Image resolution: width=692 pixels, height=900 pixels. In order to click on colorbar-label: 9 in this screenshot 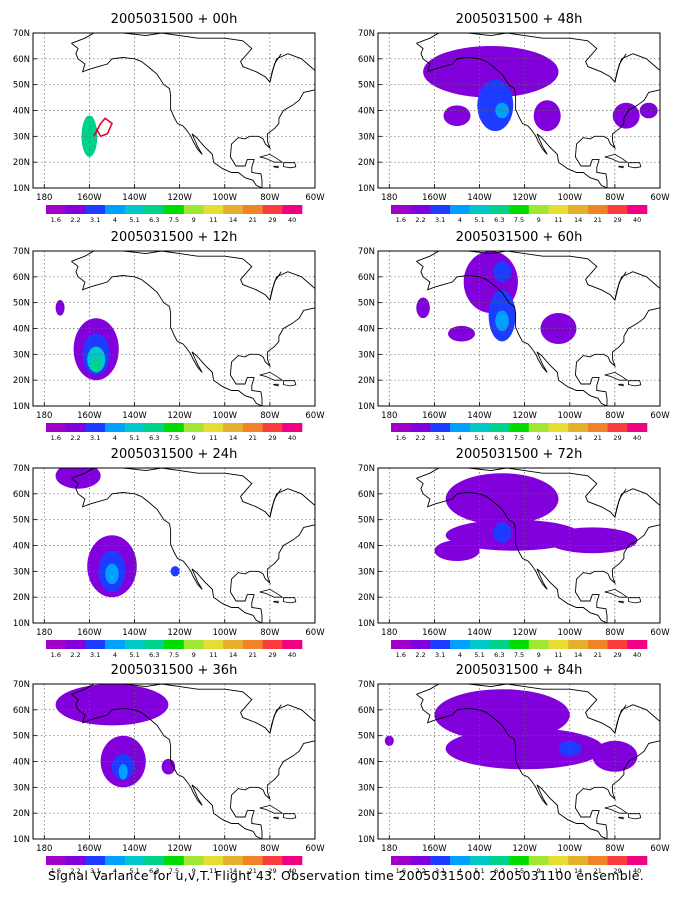, I will do `click(539, 220)`.